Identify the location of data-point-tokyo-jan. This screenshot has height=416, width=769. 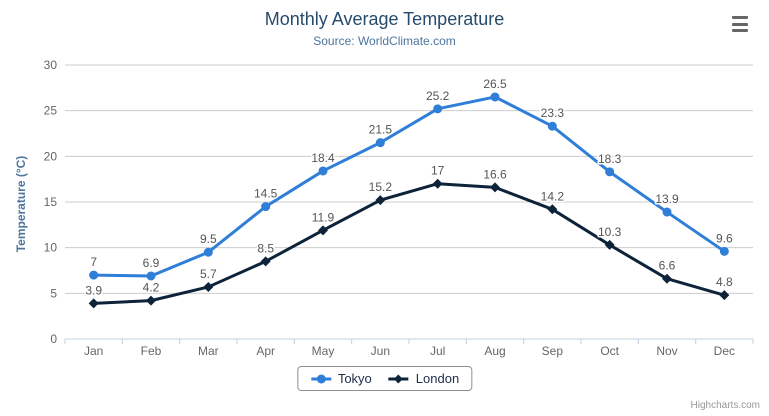
(94, 275).